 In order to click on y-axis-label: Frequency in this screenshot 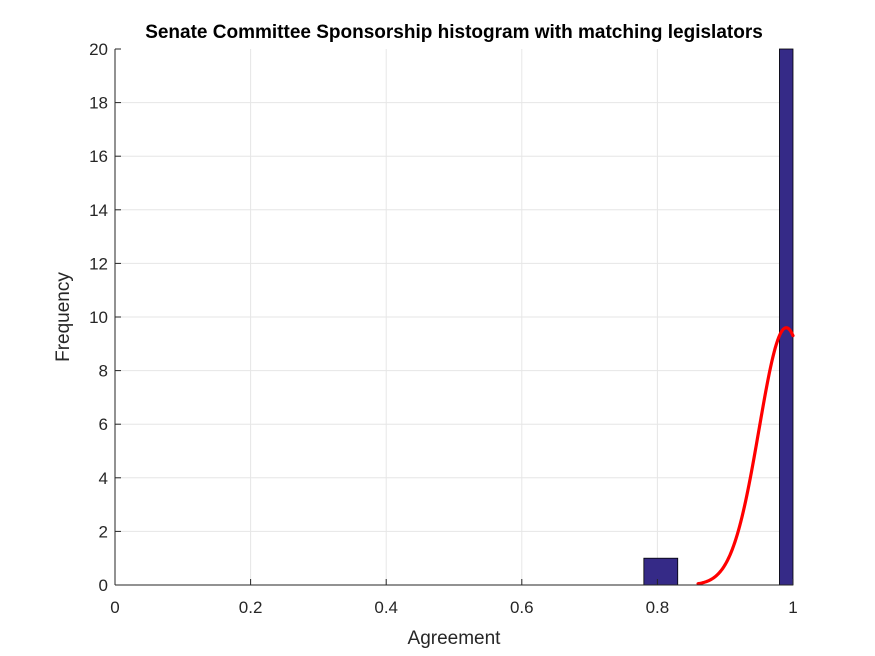, I will do `click(63, 317)`.